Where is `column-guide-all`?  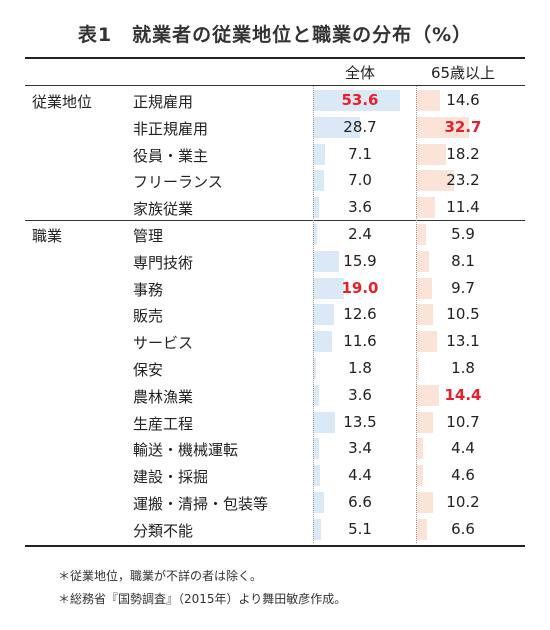
column-guide-all is located at coordinates (313, 314).